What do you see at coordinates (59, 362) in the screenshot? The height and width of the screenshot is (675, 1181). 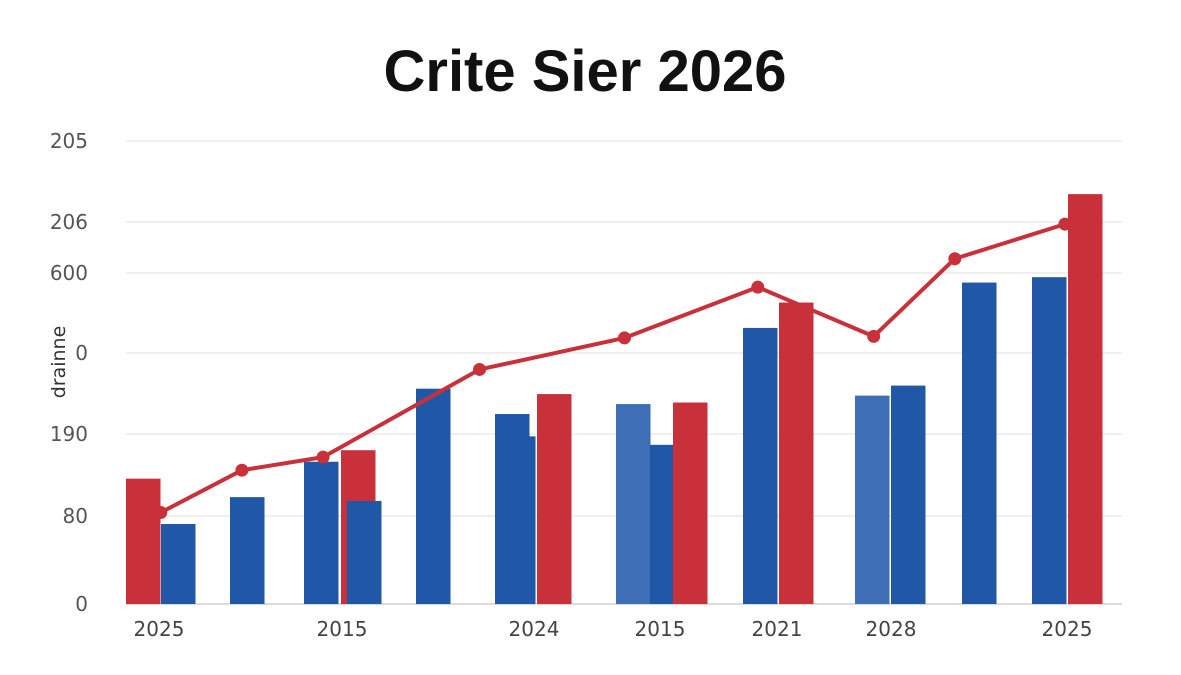 I see `y-axis-label: drainne` at bounding box center [59, 362].